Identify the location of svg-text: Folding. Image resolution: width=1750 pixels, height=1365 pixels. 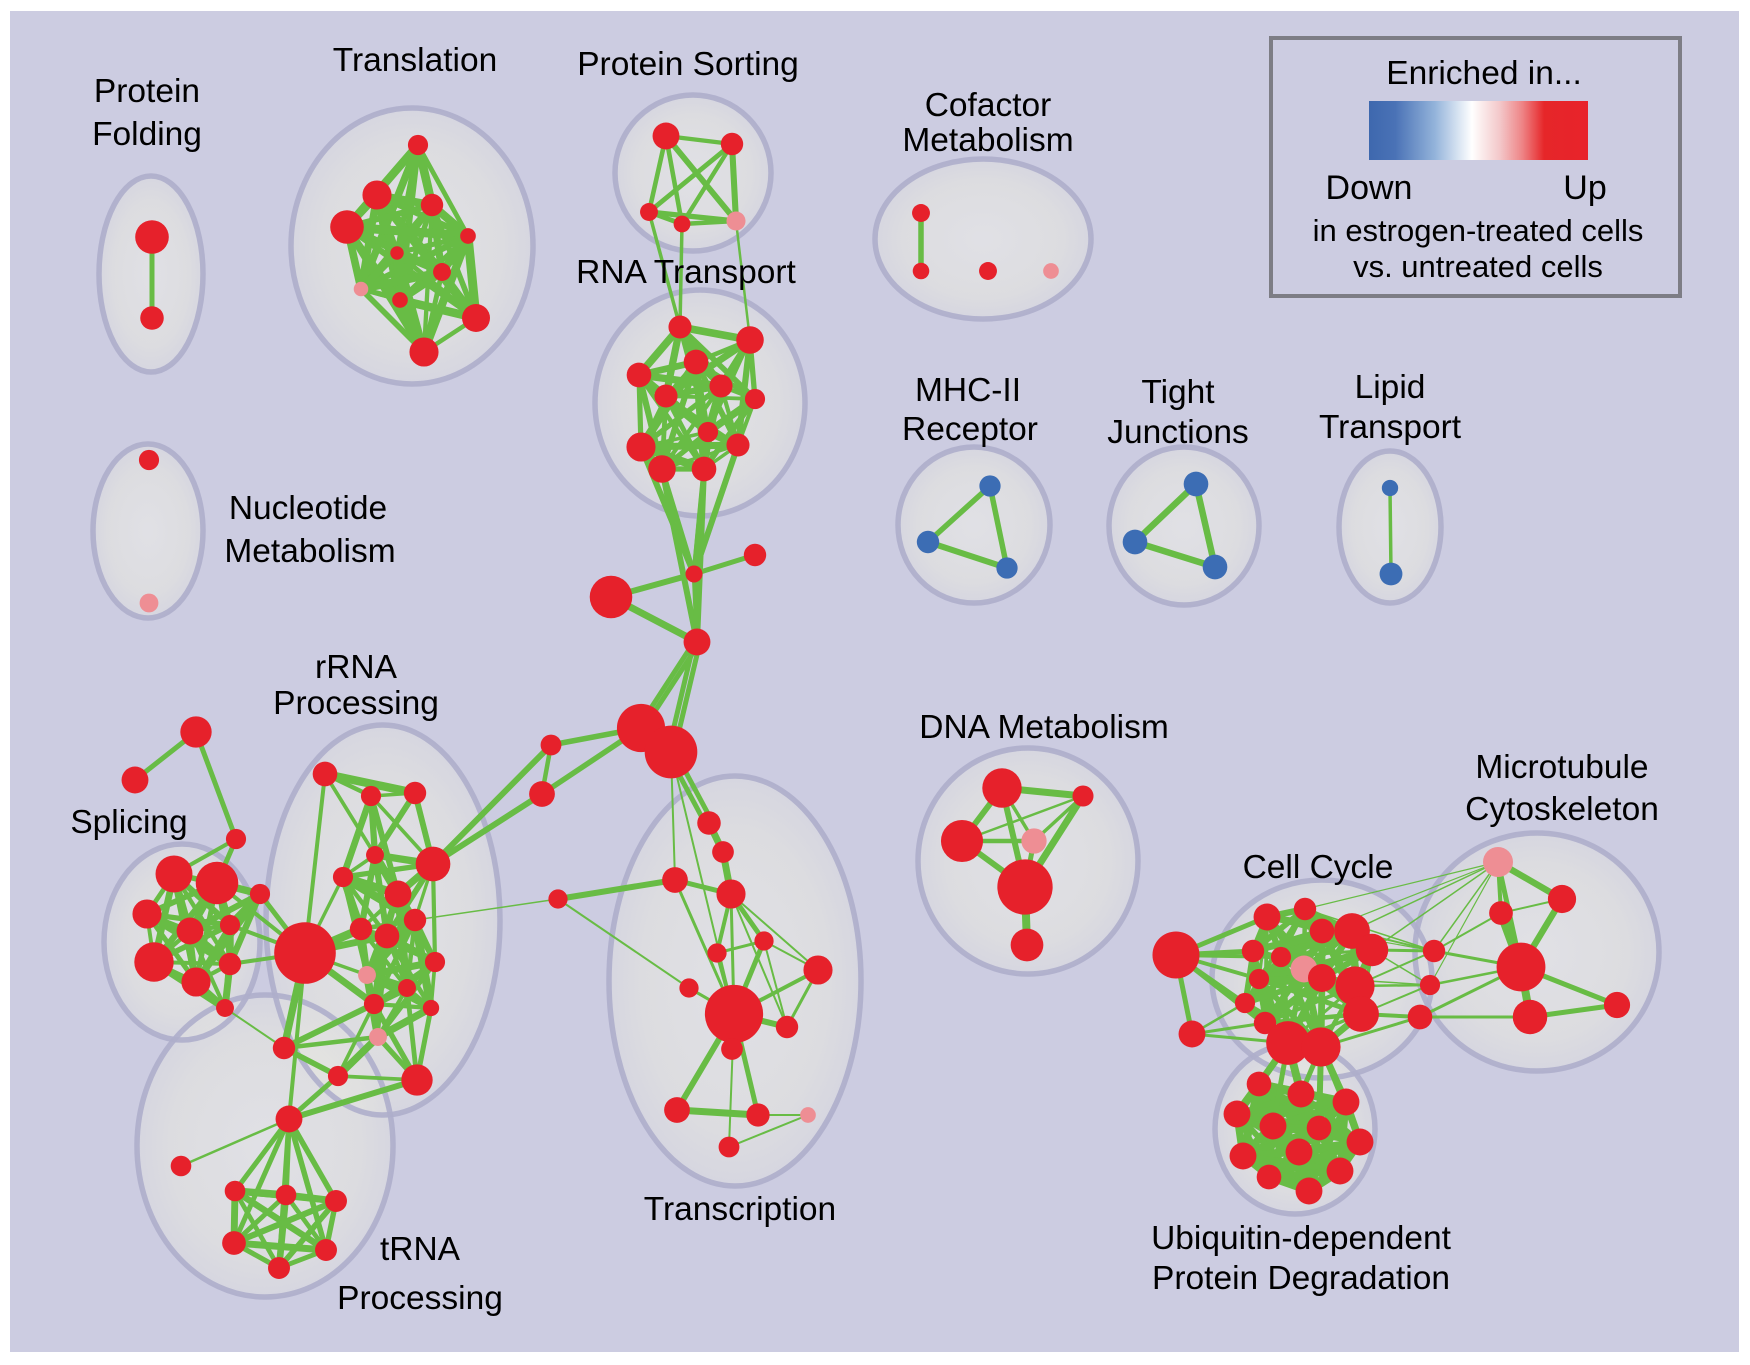
(147, 134).